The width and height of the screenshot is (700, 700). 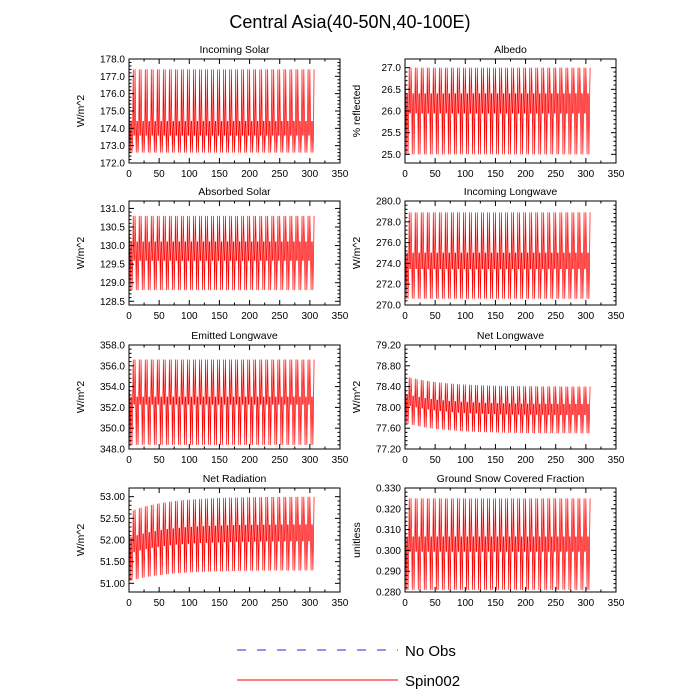 I want to click on y-tick-label: 270.0, so click(x=388, y=306).